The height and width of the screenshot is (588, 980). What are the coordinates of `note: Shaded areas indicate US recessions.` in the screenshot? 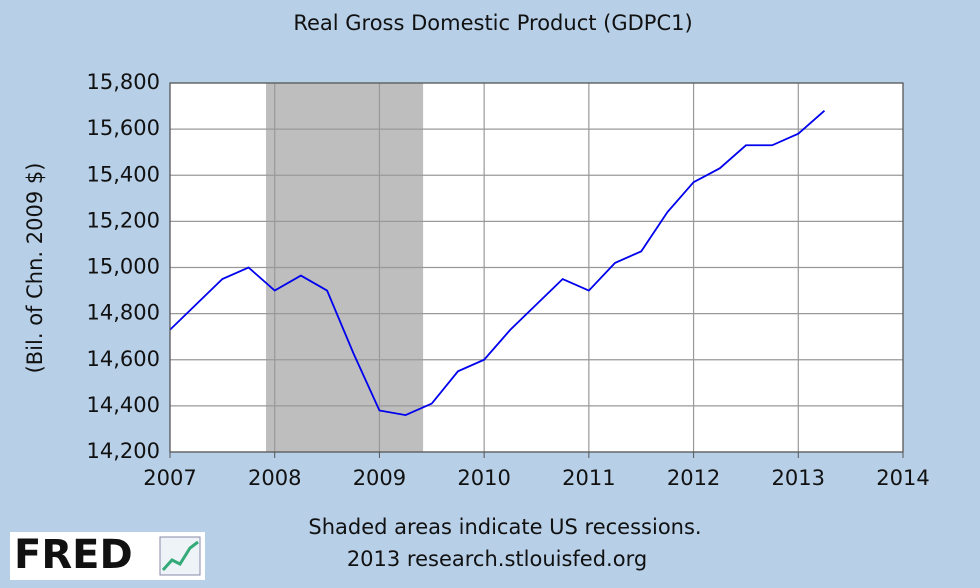 It's located at (504, 527).